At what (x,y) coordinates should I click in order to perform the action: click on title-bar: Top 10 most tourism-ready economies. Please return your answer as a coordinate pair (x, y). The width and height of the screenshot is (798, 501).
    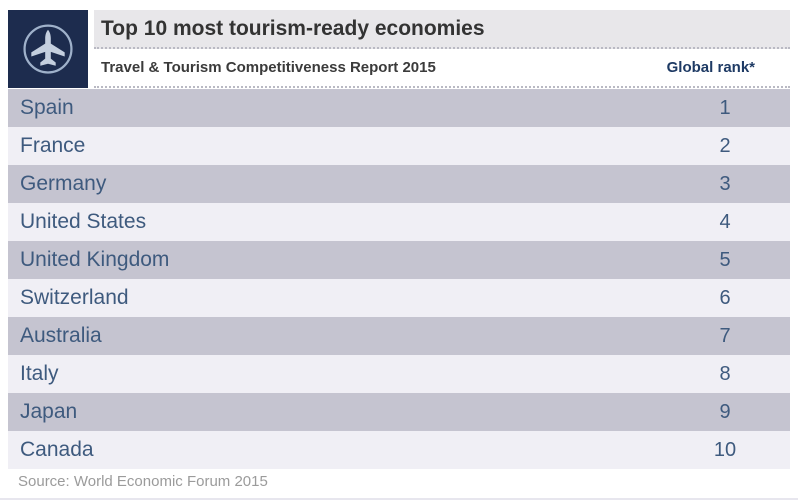
    Looking at the image, I should click on (442, 29).